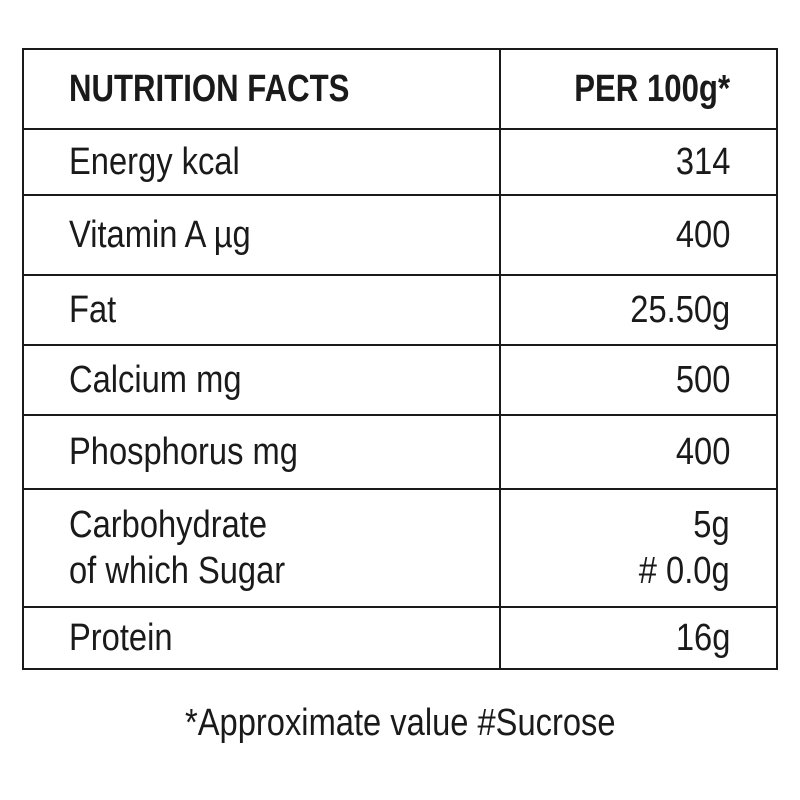 The width and height of the screenshot is (800, 800). I want to click on table-row: Calcium mg 500, so click(400, 381).